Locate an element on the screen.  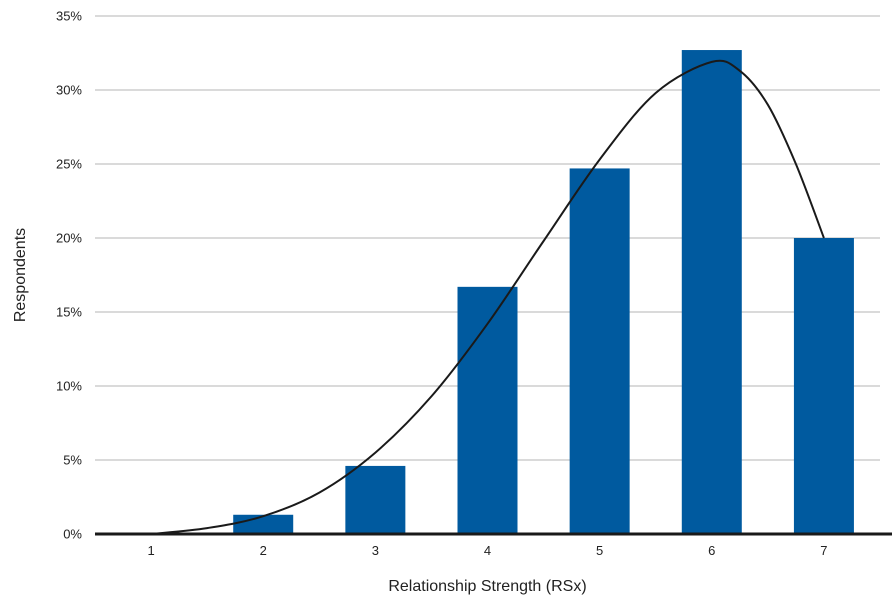
y-tick-label: 30% is located at coordinates (69, 90).